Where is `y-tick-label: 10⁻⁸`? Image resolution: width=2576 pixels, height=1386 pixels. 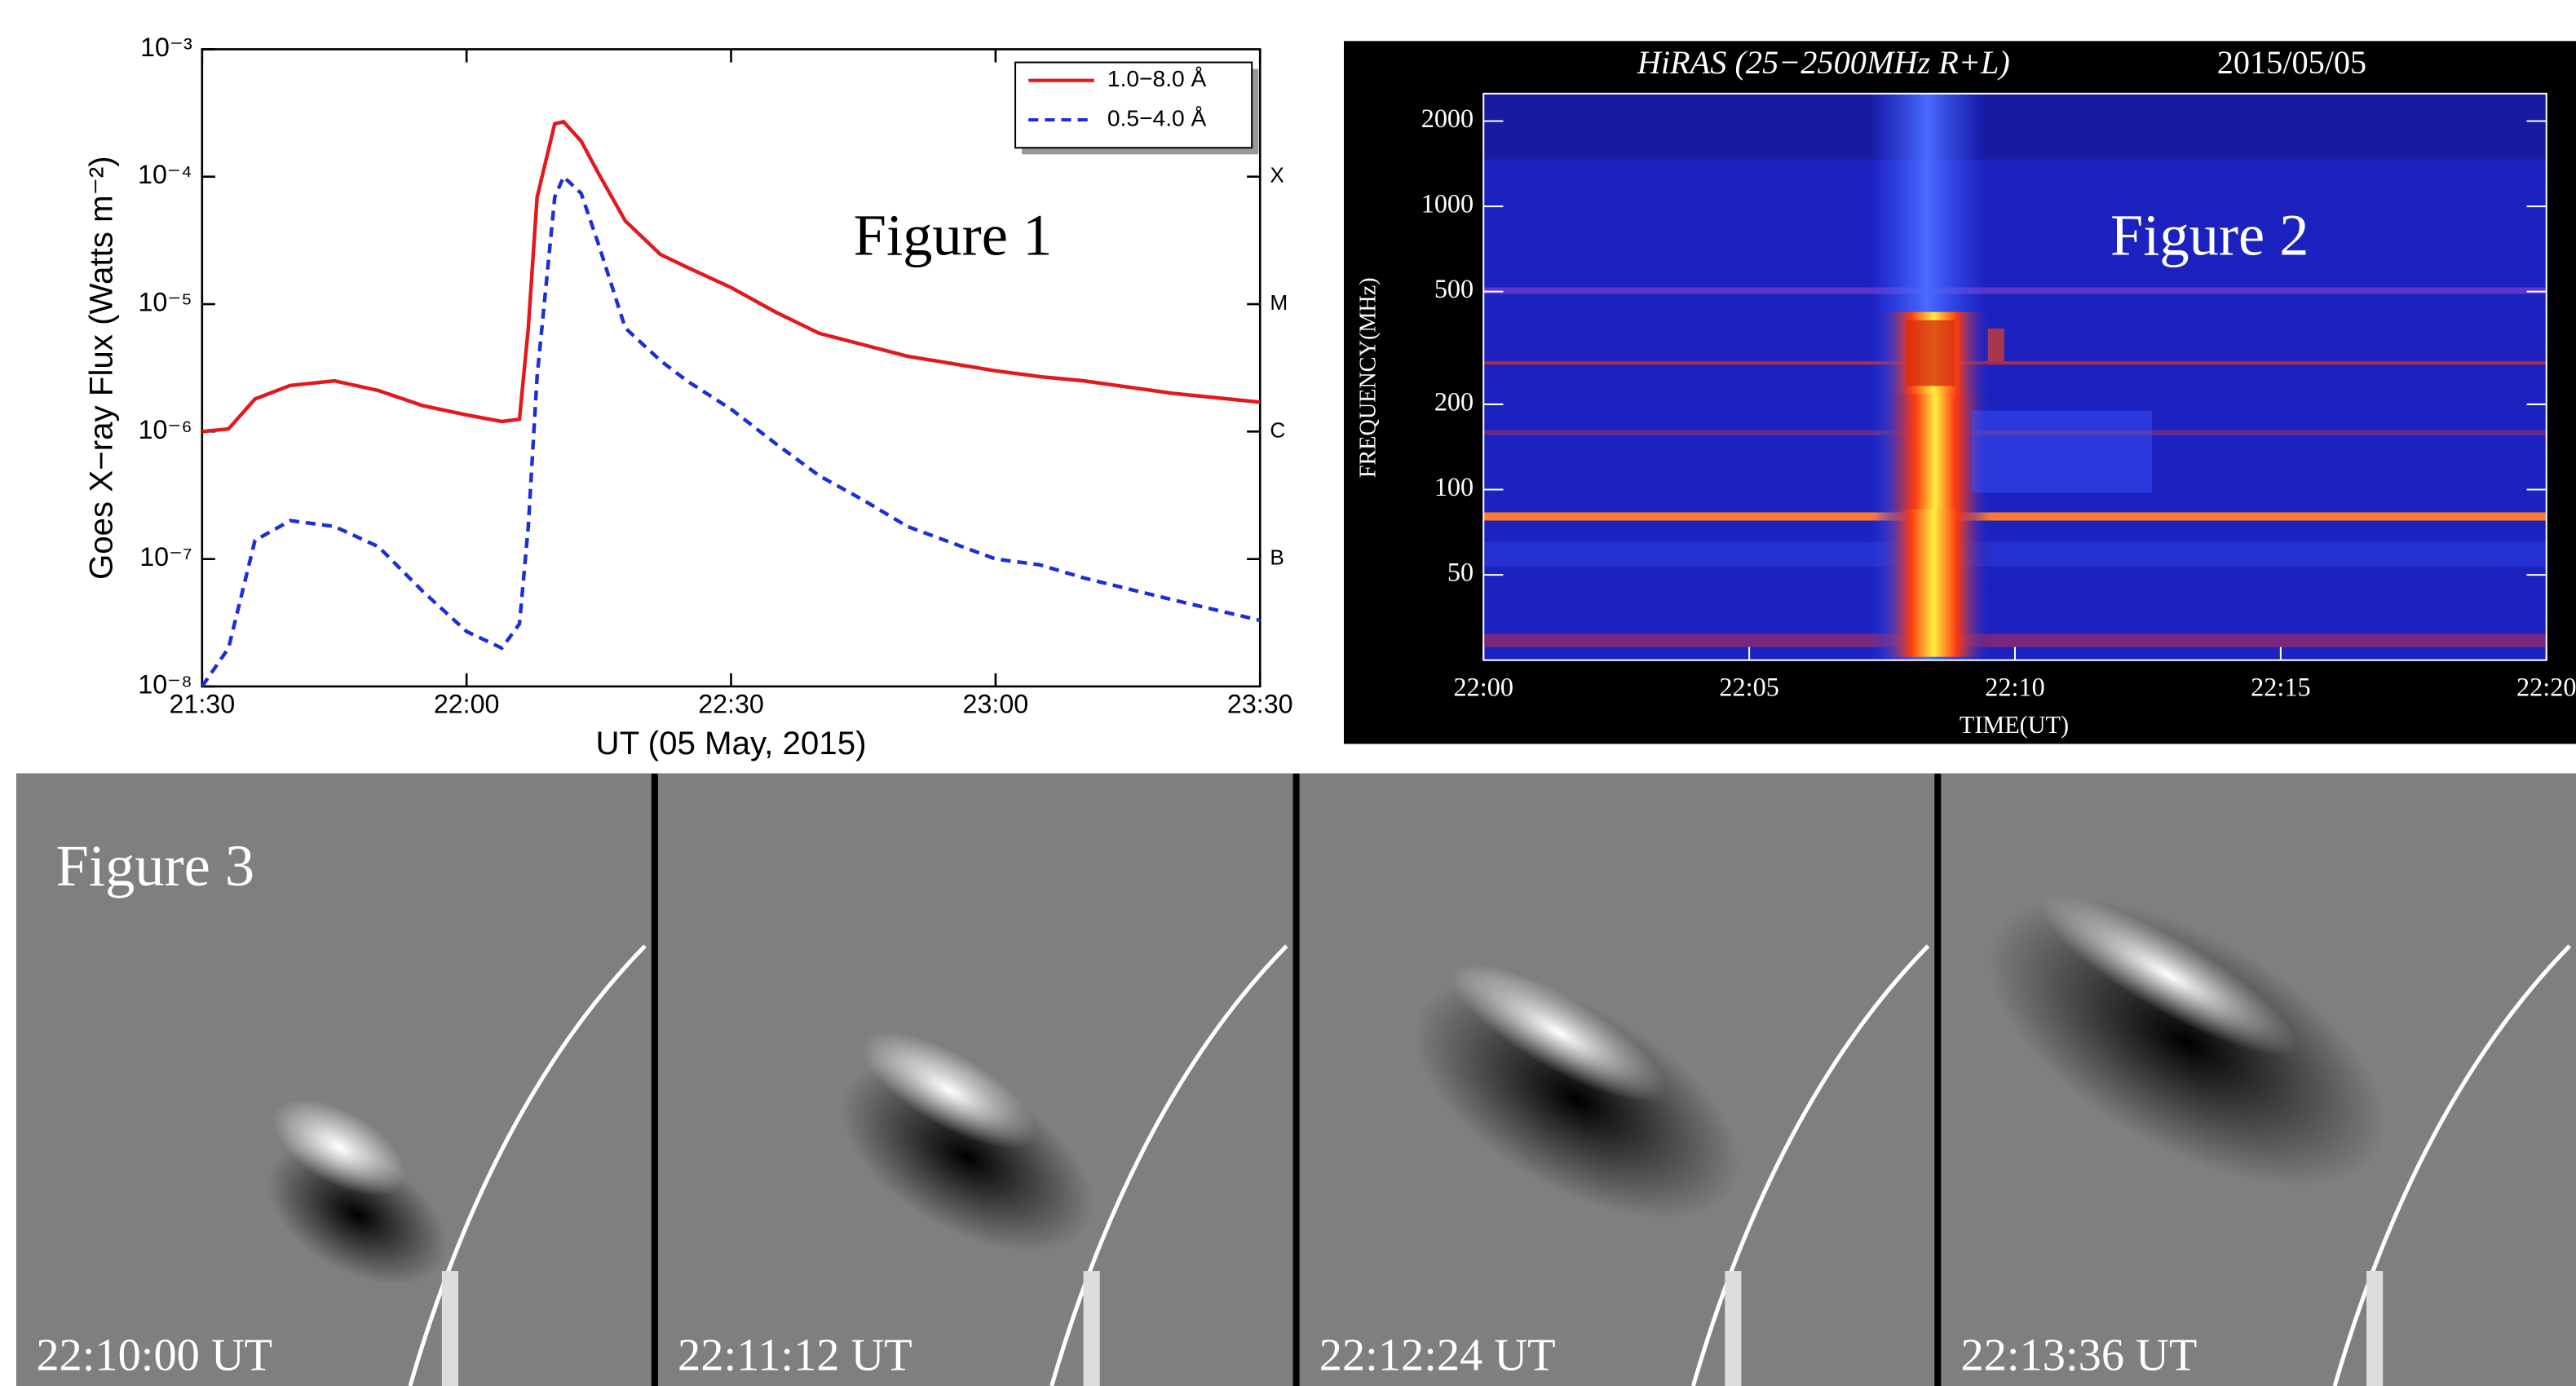 y-tick-label: 10⁻⁸ is located at coordinates (165, 684).